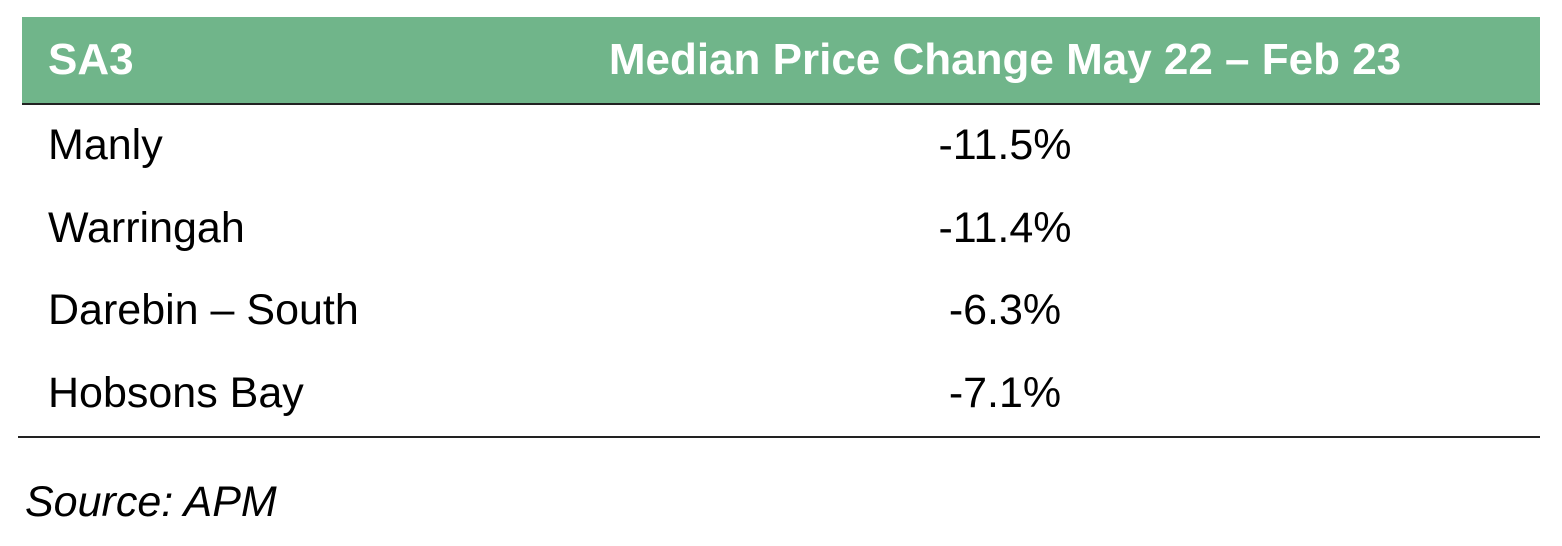  What do you see at coordinates (146, 227) in the screenshot?
I see `region-cell: Warringah` at bounding box center [146, 227].